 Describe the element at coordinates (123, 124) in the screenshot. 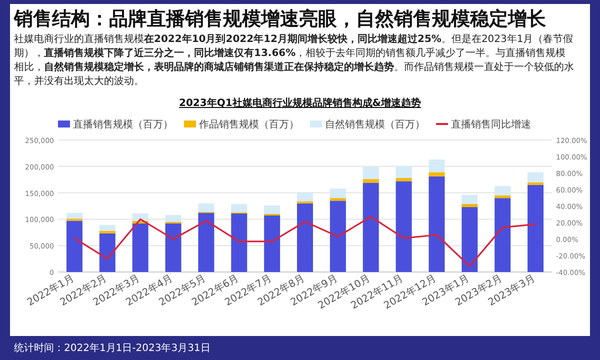

I see `legend-label: 直播销售规模（百万）` at that location.